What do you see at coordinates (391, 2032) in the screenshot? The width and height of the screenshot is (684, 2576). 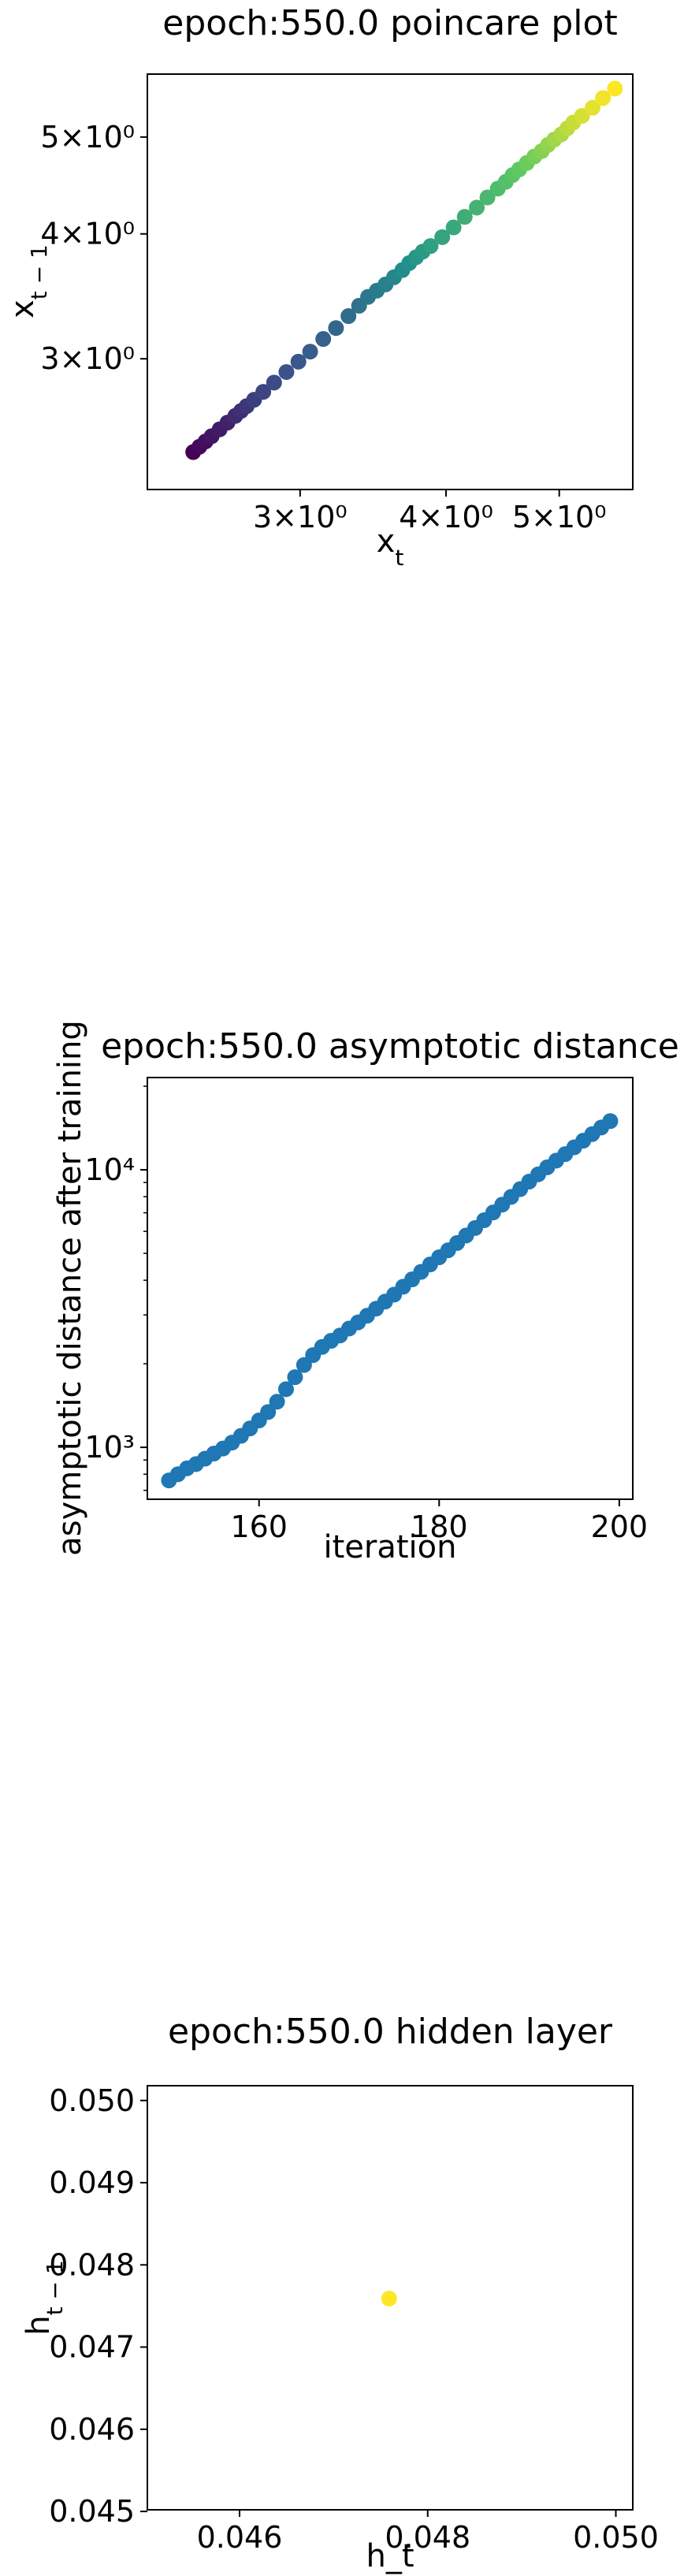 I see `chart-title: epoch:550.0 hidden layer` at bounding box center [391, 2032].